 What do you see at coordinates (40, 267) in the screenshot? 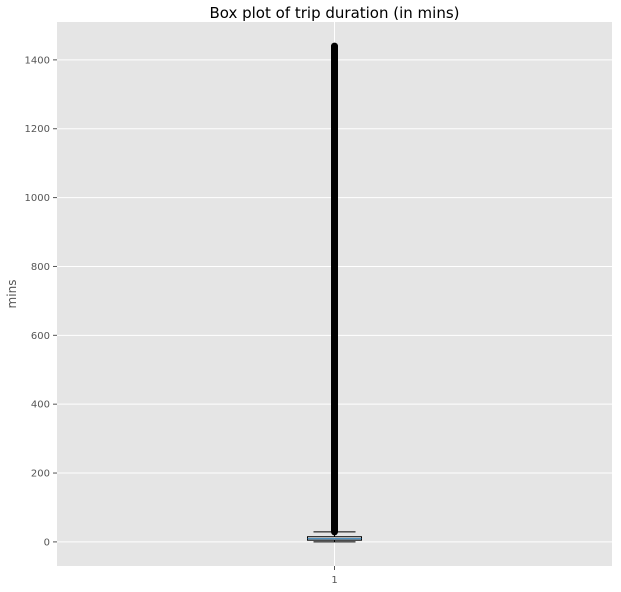
I see `y-tick-label: 800` at bounding box center [40, 267].